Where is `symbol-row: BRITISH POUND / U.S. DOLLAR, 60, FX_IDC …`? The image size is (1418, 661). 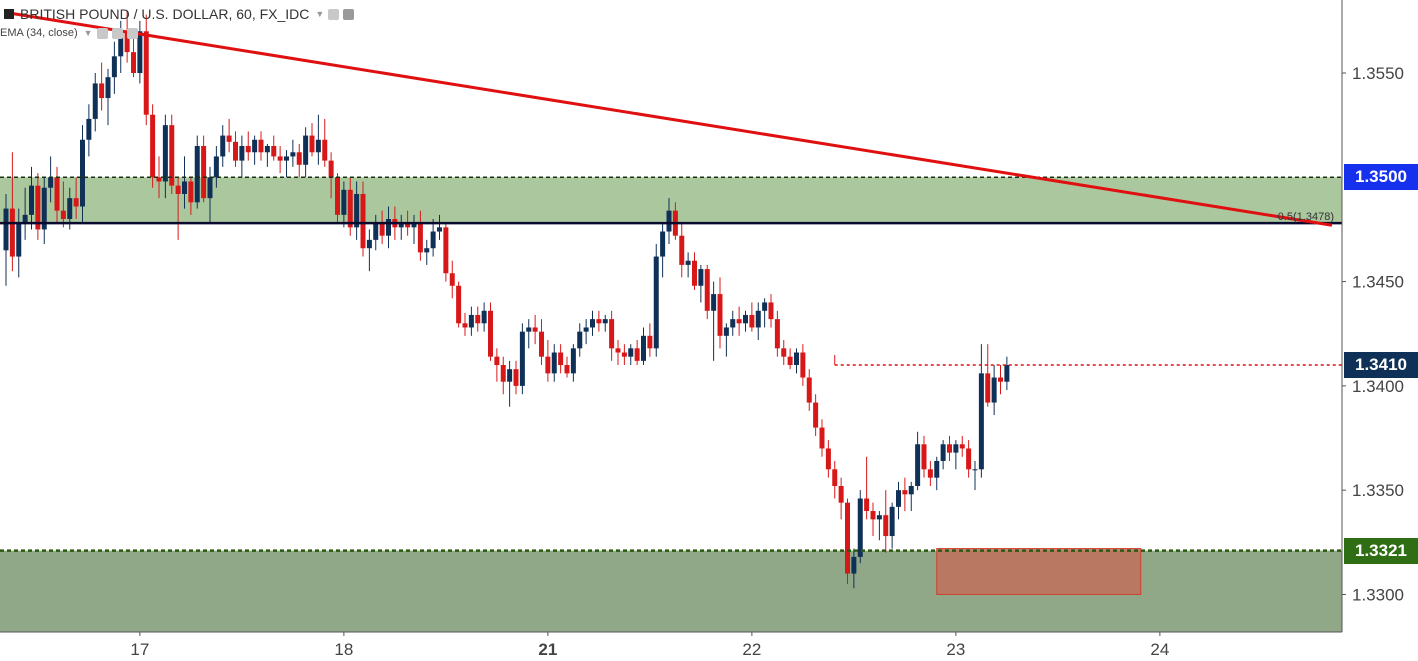 symbol-row: BRITISH POUND / U.S. DOLLAR, 60, FX_IDC … is located at coordinates (177, 14).